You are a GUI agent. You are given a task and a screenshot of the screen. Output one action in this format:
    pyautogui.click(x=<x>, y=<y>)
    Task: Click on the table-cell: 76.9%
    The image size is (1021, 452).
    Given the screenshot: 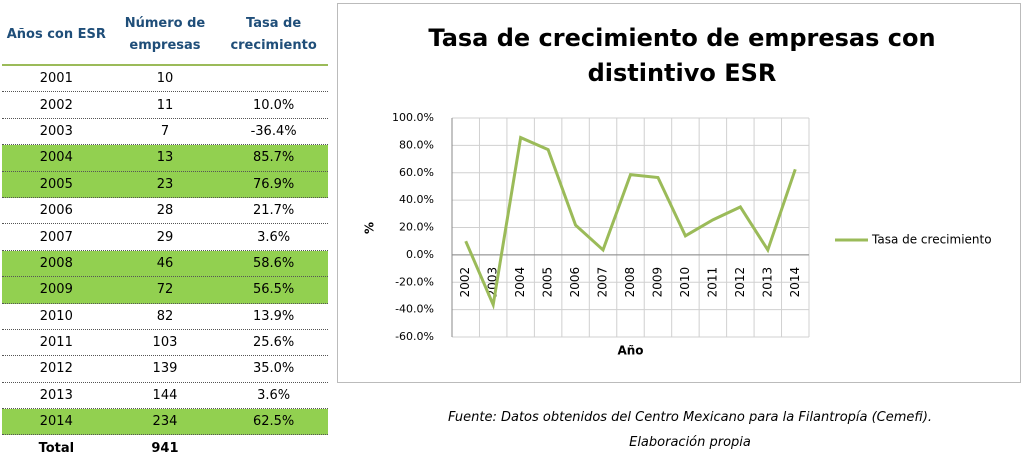 What is the action you would take?
    pyautogui.click(x=273, y=184)
    